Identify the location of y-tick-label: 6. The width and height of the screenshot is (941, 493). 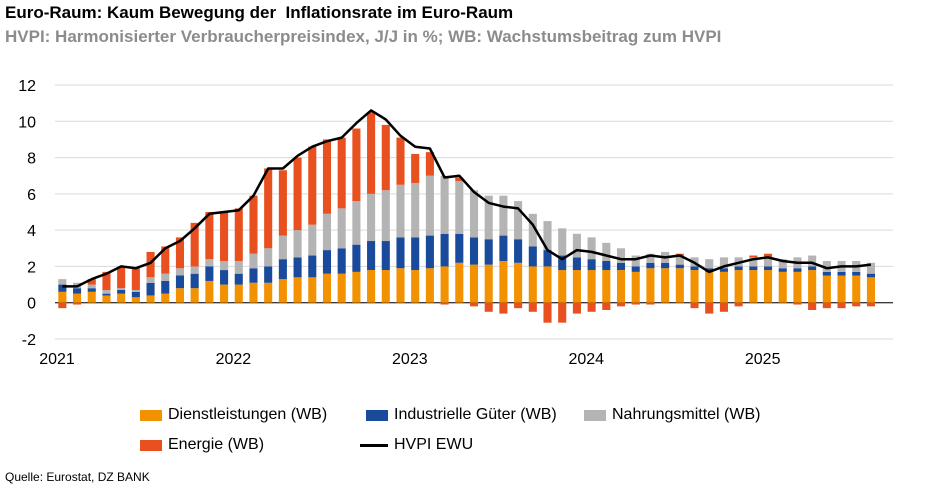
(31, 195).